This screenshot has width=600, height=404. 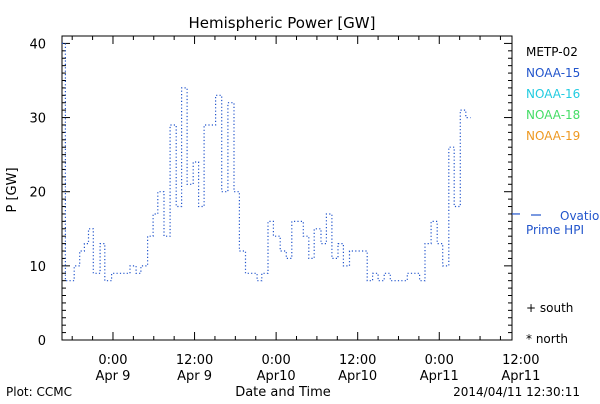 I want to click on y-tick-label: 0, so click(x=42, y=341).